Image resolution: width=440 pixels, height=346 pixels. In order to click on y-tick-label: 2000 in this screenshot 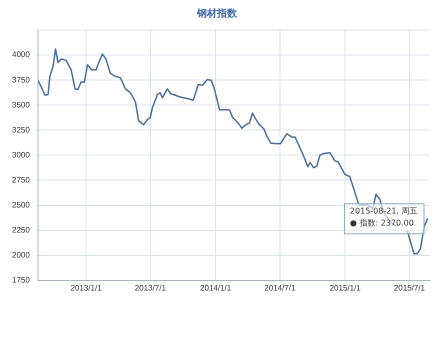, I will do `click(21, 255)`.